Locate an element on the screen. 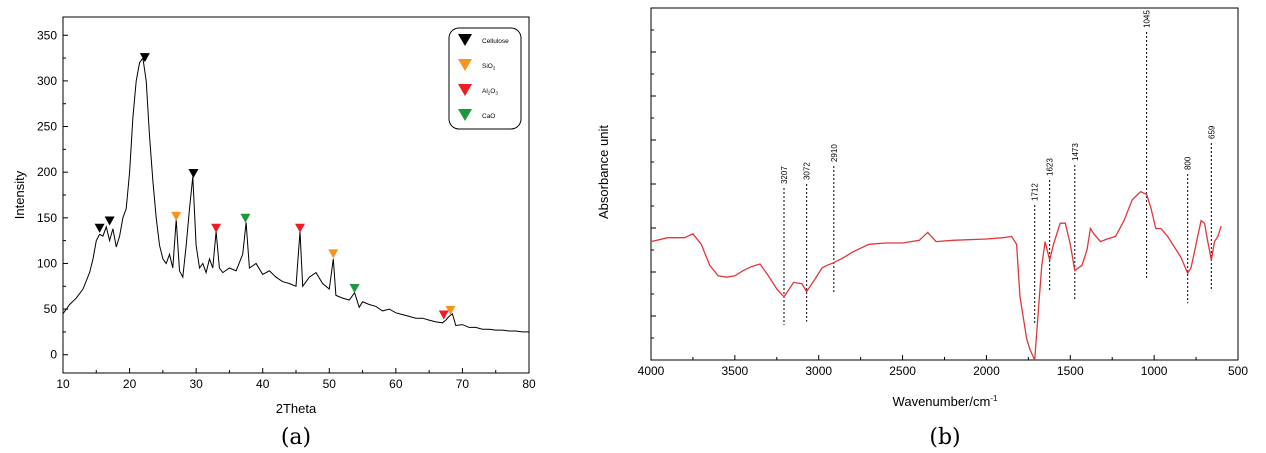 The height and width of the screenshot is (453, 1266). panel-a-legend-label: Cellulose is located at coordinates (495, 41).